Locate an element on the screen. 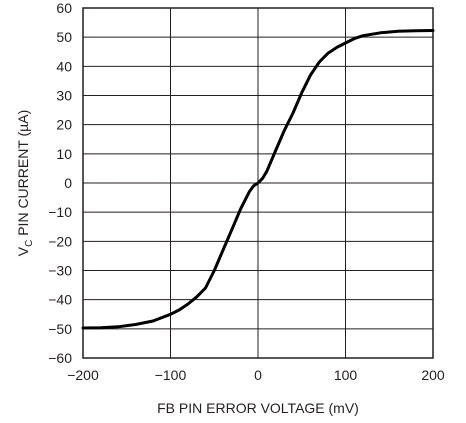 This screenshot has height=423, width=466. x-tick-label: −200 is located at coordinates (83, 375).